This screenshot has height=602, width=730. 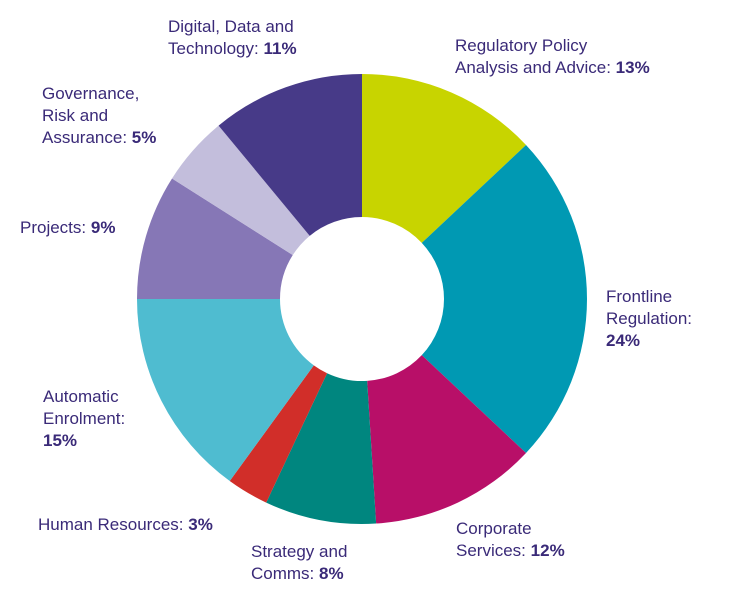 What do you see at coordinates (297, 573) in the screenshot?
I see `label-line: Comms: 8%` at bounding box center [297, 573].